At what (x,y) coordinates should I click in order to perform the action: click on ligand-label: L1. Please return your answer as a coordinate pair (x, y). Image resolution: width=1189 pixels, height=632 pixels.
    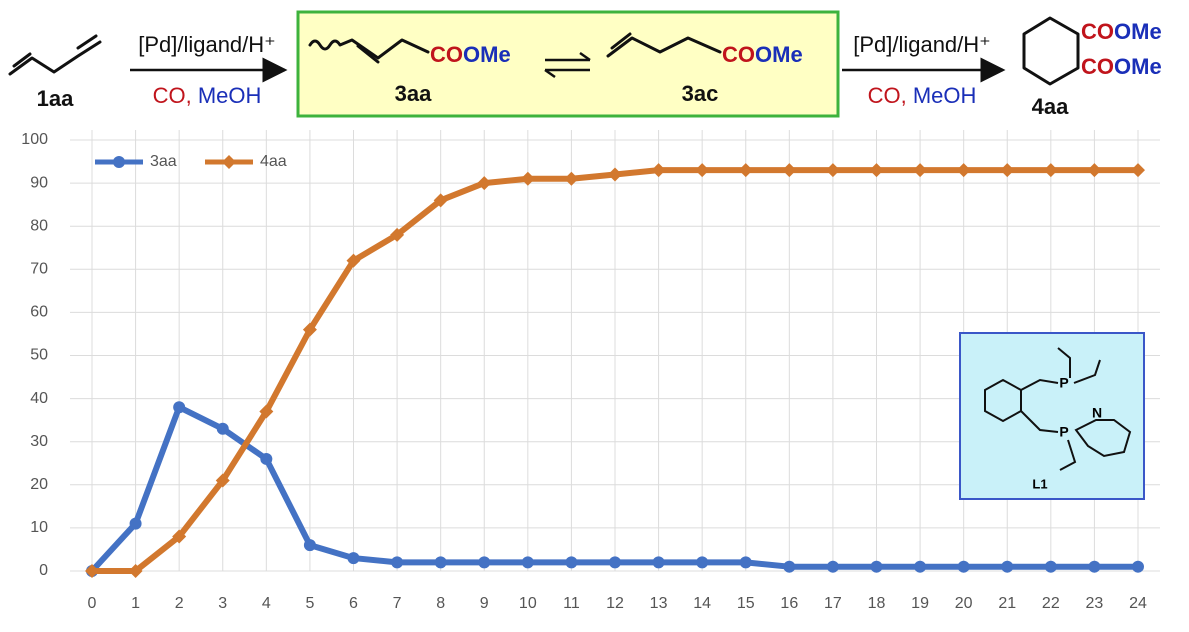
    Looking at the image, I should click on (1039, 483).